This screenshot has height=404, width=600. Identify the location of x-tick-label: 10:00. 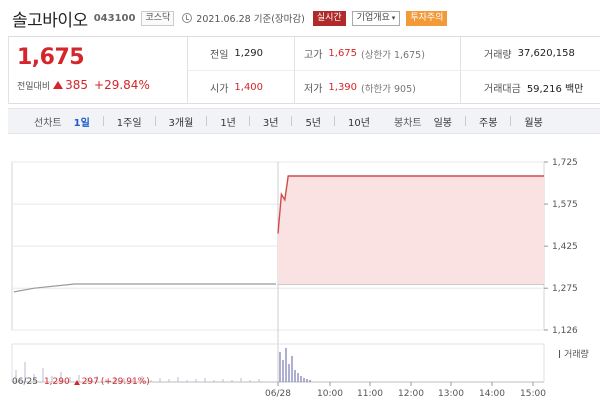
(330, 394).